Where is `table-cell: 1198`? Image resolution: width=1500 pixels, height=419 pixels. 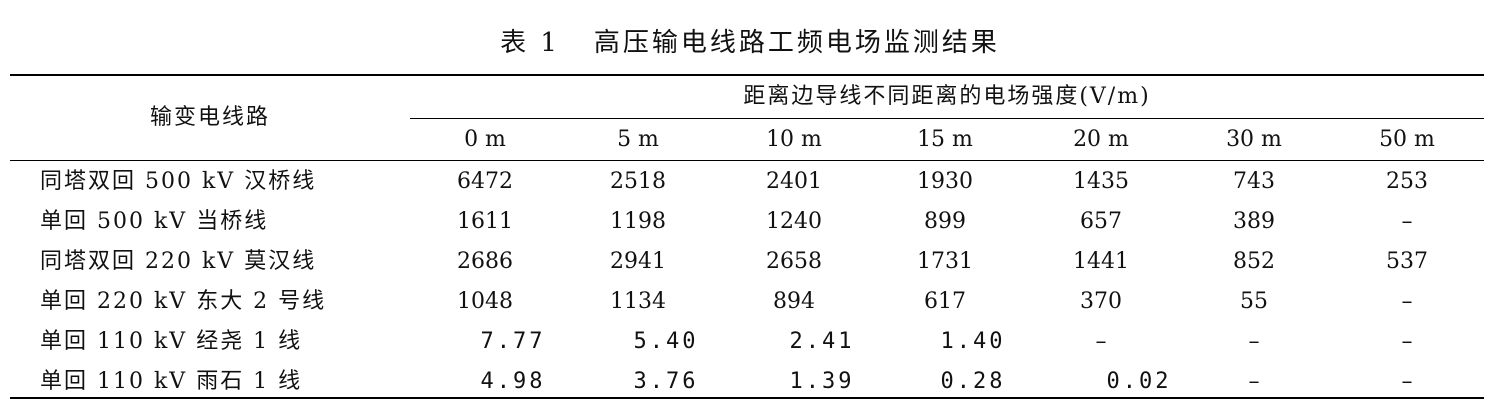
table-cell: 1198 is located at coordinates (638, 221).